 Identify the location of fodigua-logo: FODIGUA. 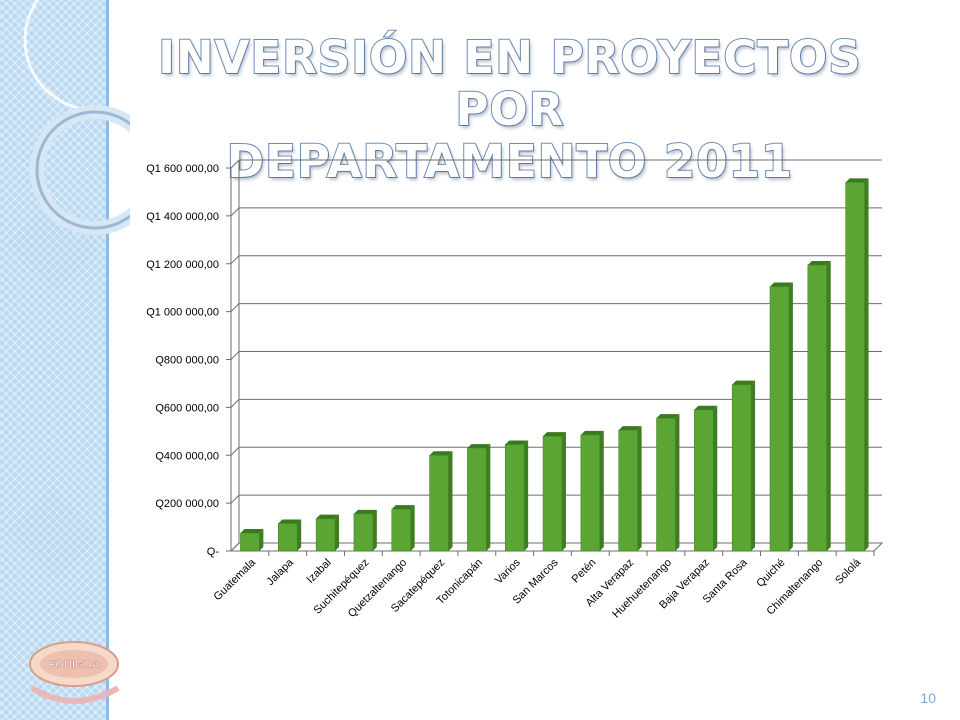
(74, 672).